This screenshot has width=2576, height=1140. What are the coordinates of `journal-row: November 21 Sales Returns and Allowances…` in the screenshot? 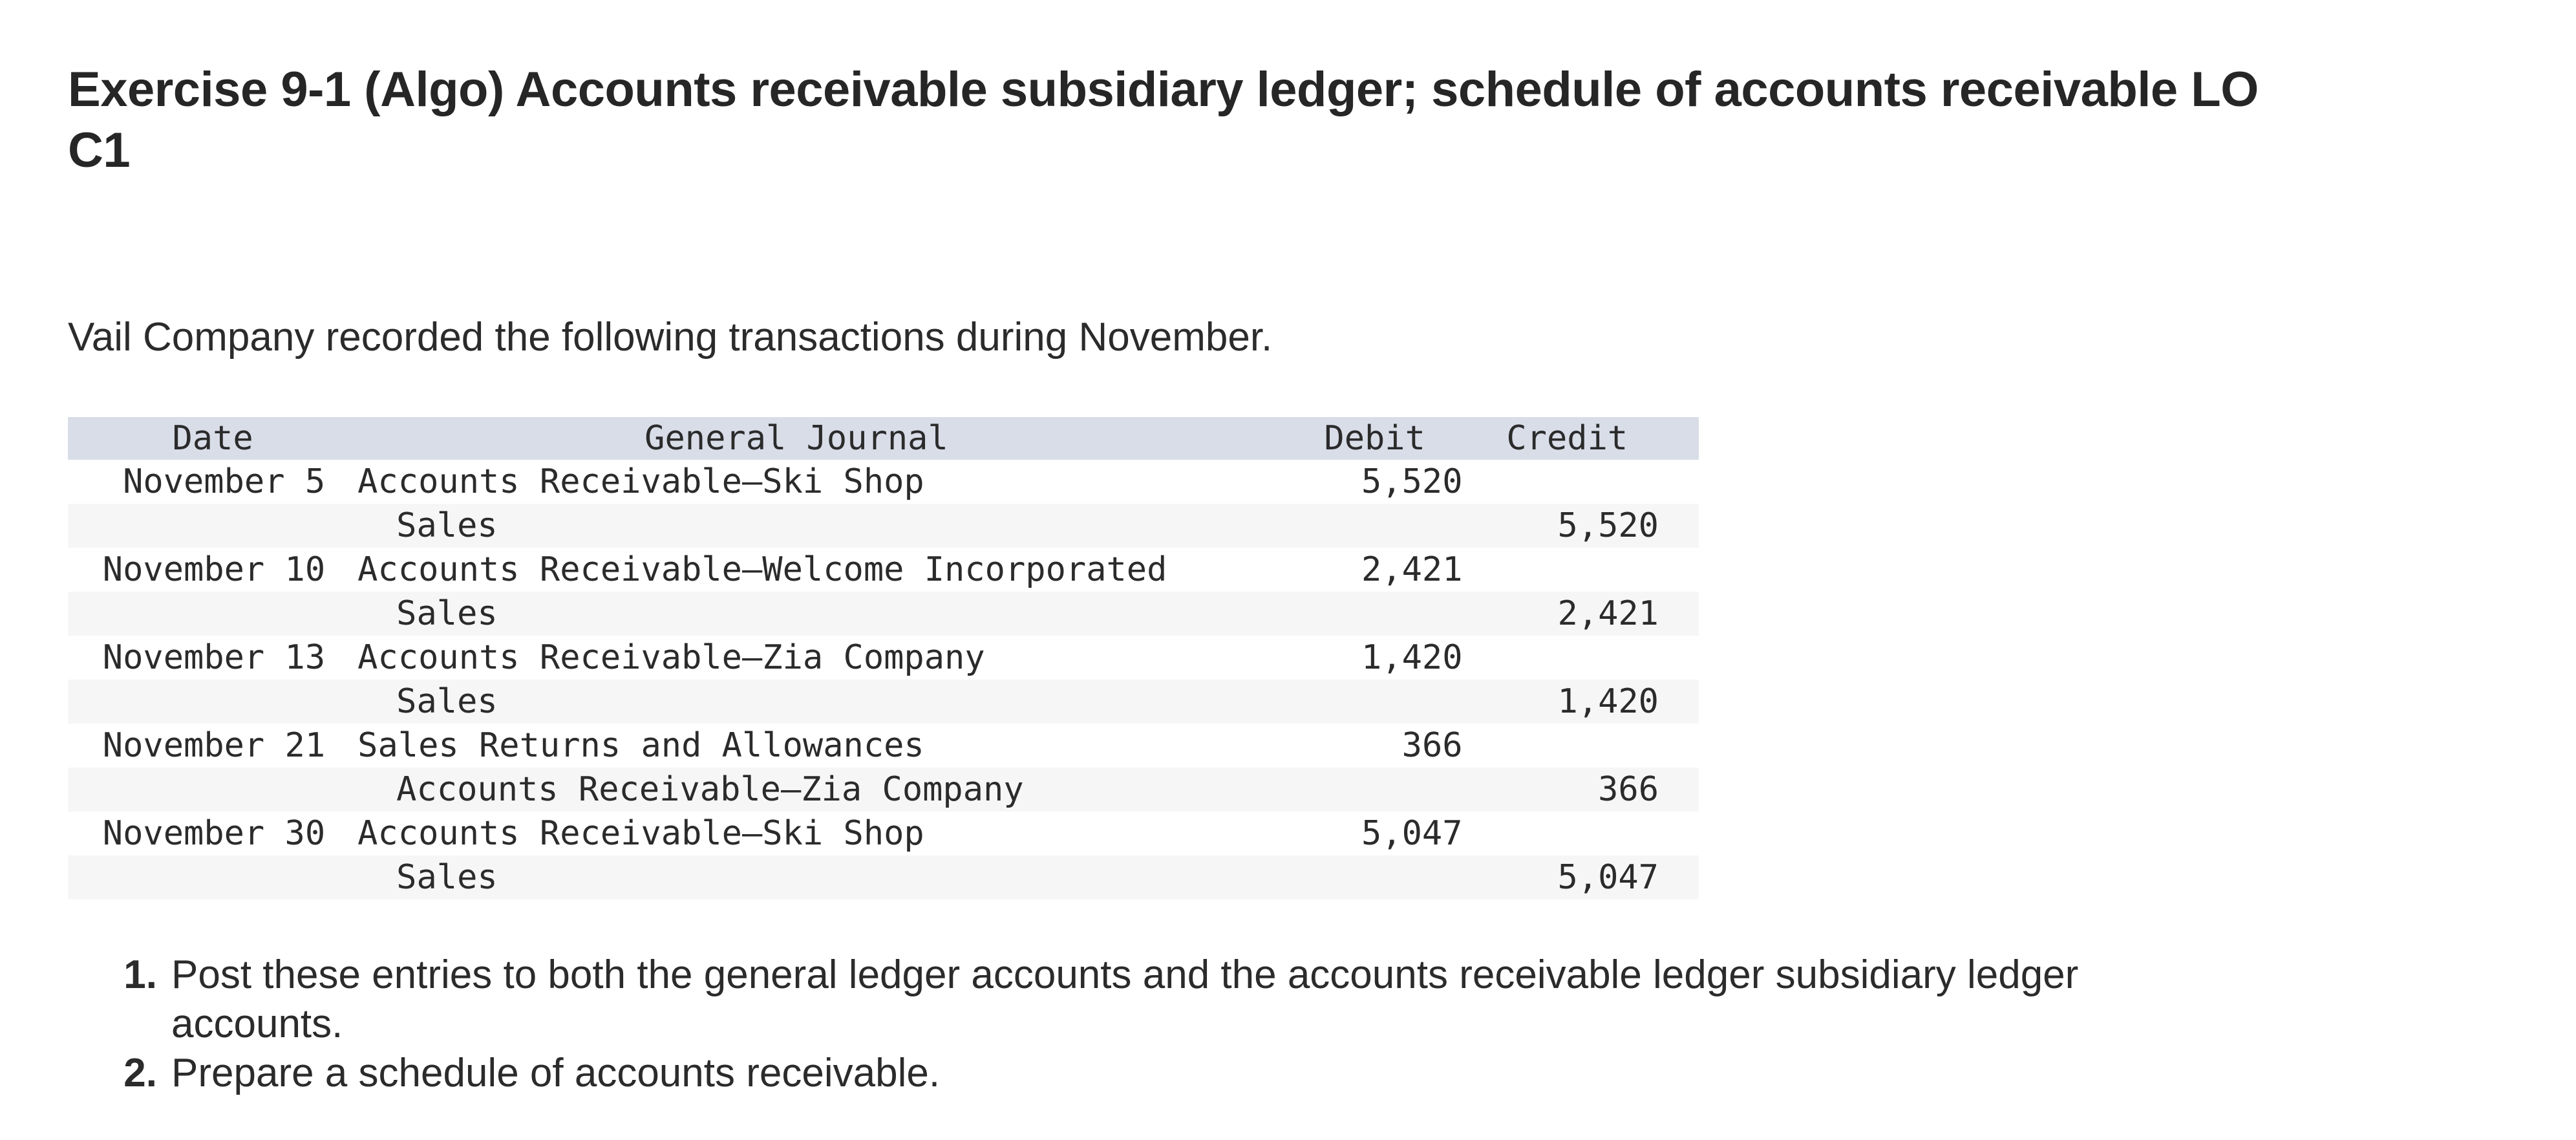 It's located at (883, 746).